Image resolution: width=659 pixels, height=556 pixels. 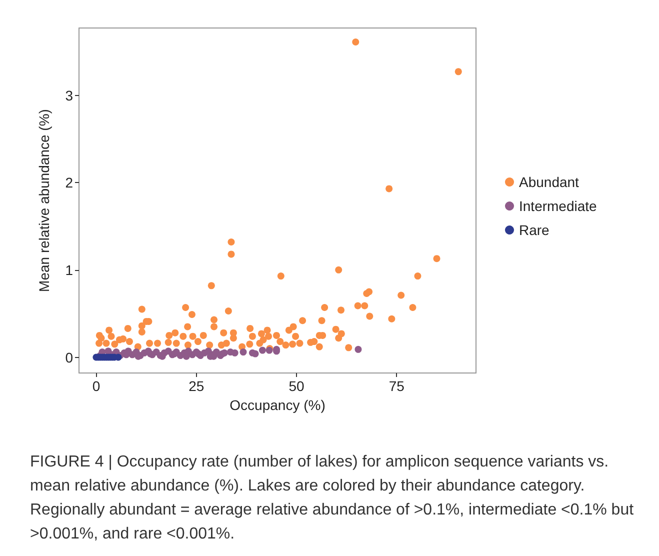 What do you see at coordinates (44, 200) in the screenshot?
I see `y-axis-title: Mean relative abundance (%)` at bounding box center [44, 200].